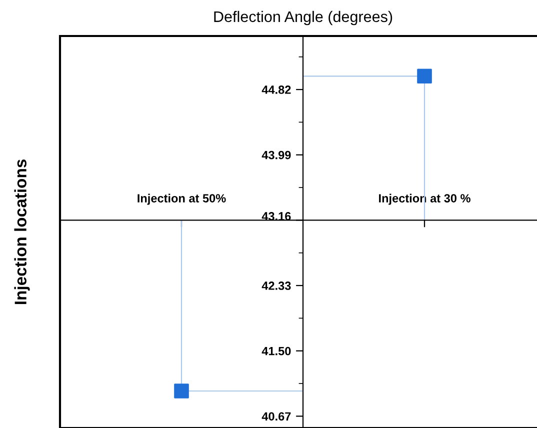 Image resolution: width=537 pixels, height=428 pixels. I want to click on y-tick-label: 40.67, so click(276, 416).